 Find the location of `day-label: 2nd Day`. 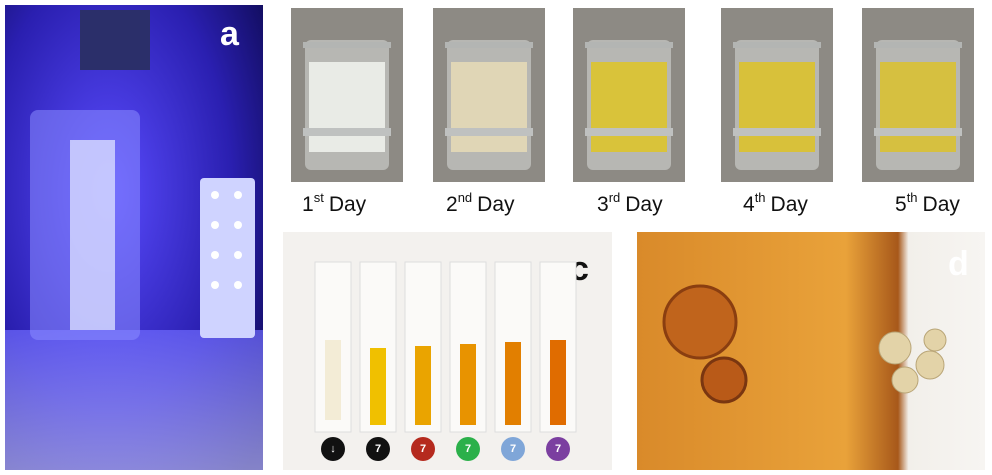

day-label: 2nd Day is located at coordinates (480, 203).